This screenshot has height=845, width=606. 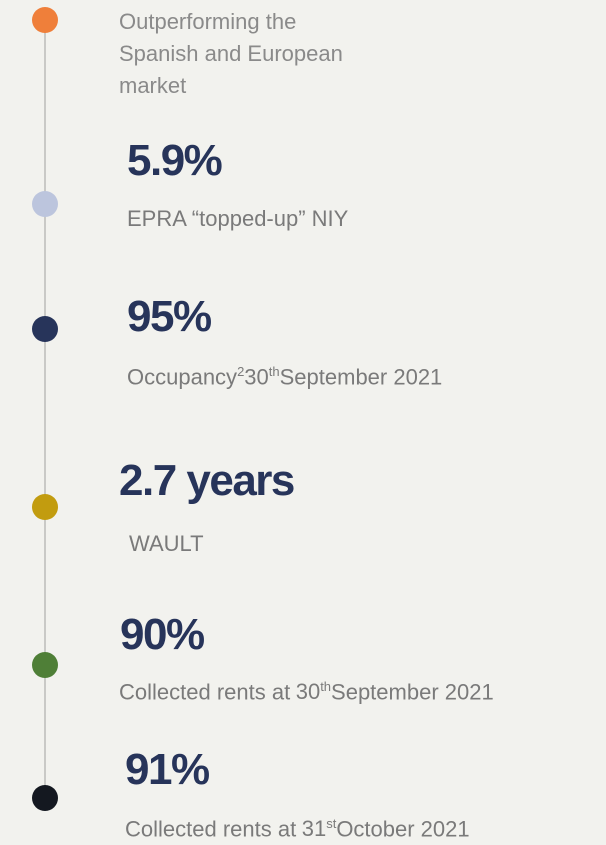 What do you see at coordinates (207, 480) in the screenshot?
I see `metric-value: 2.7 years` at bounding box center [207, 480].